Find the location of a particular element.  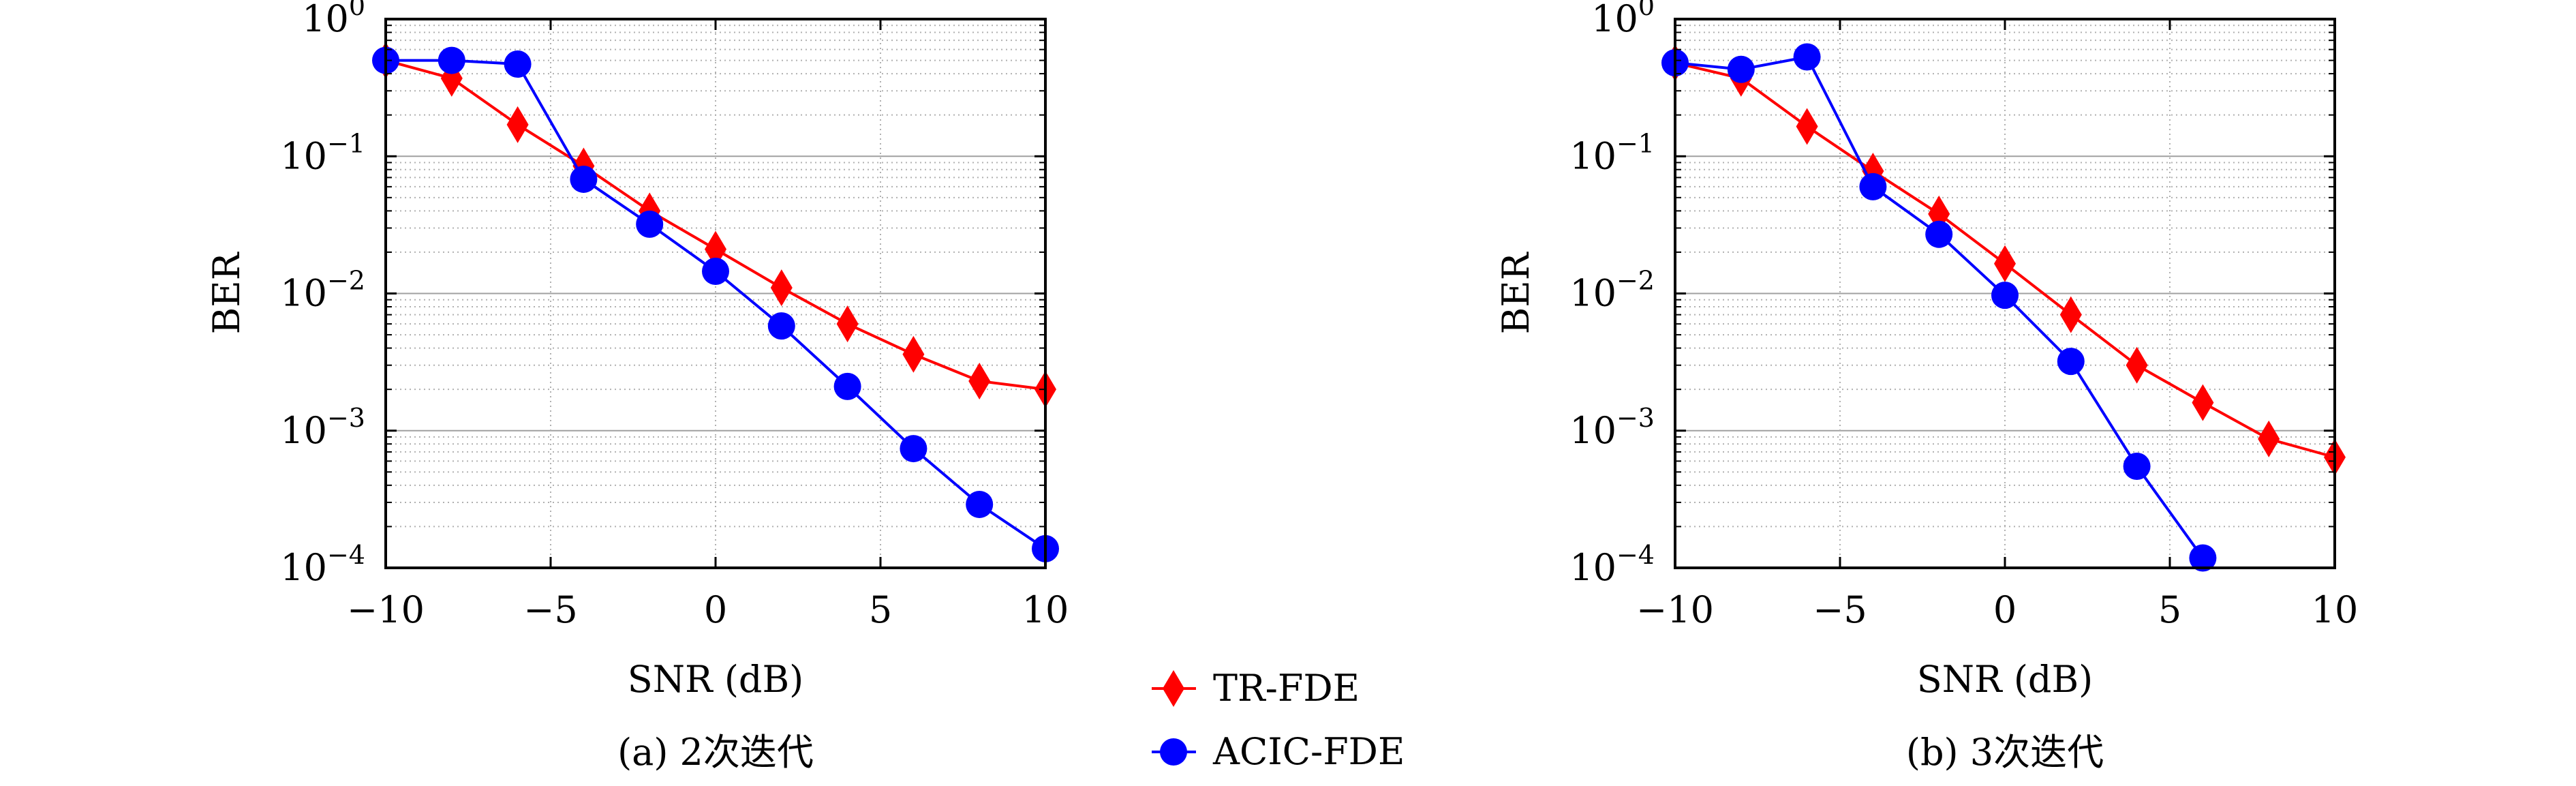

series-tr-fde is located at coordinates (716, 225).